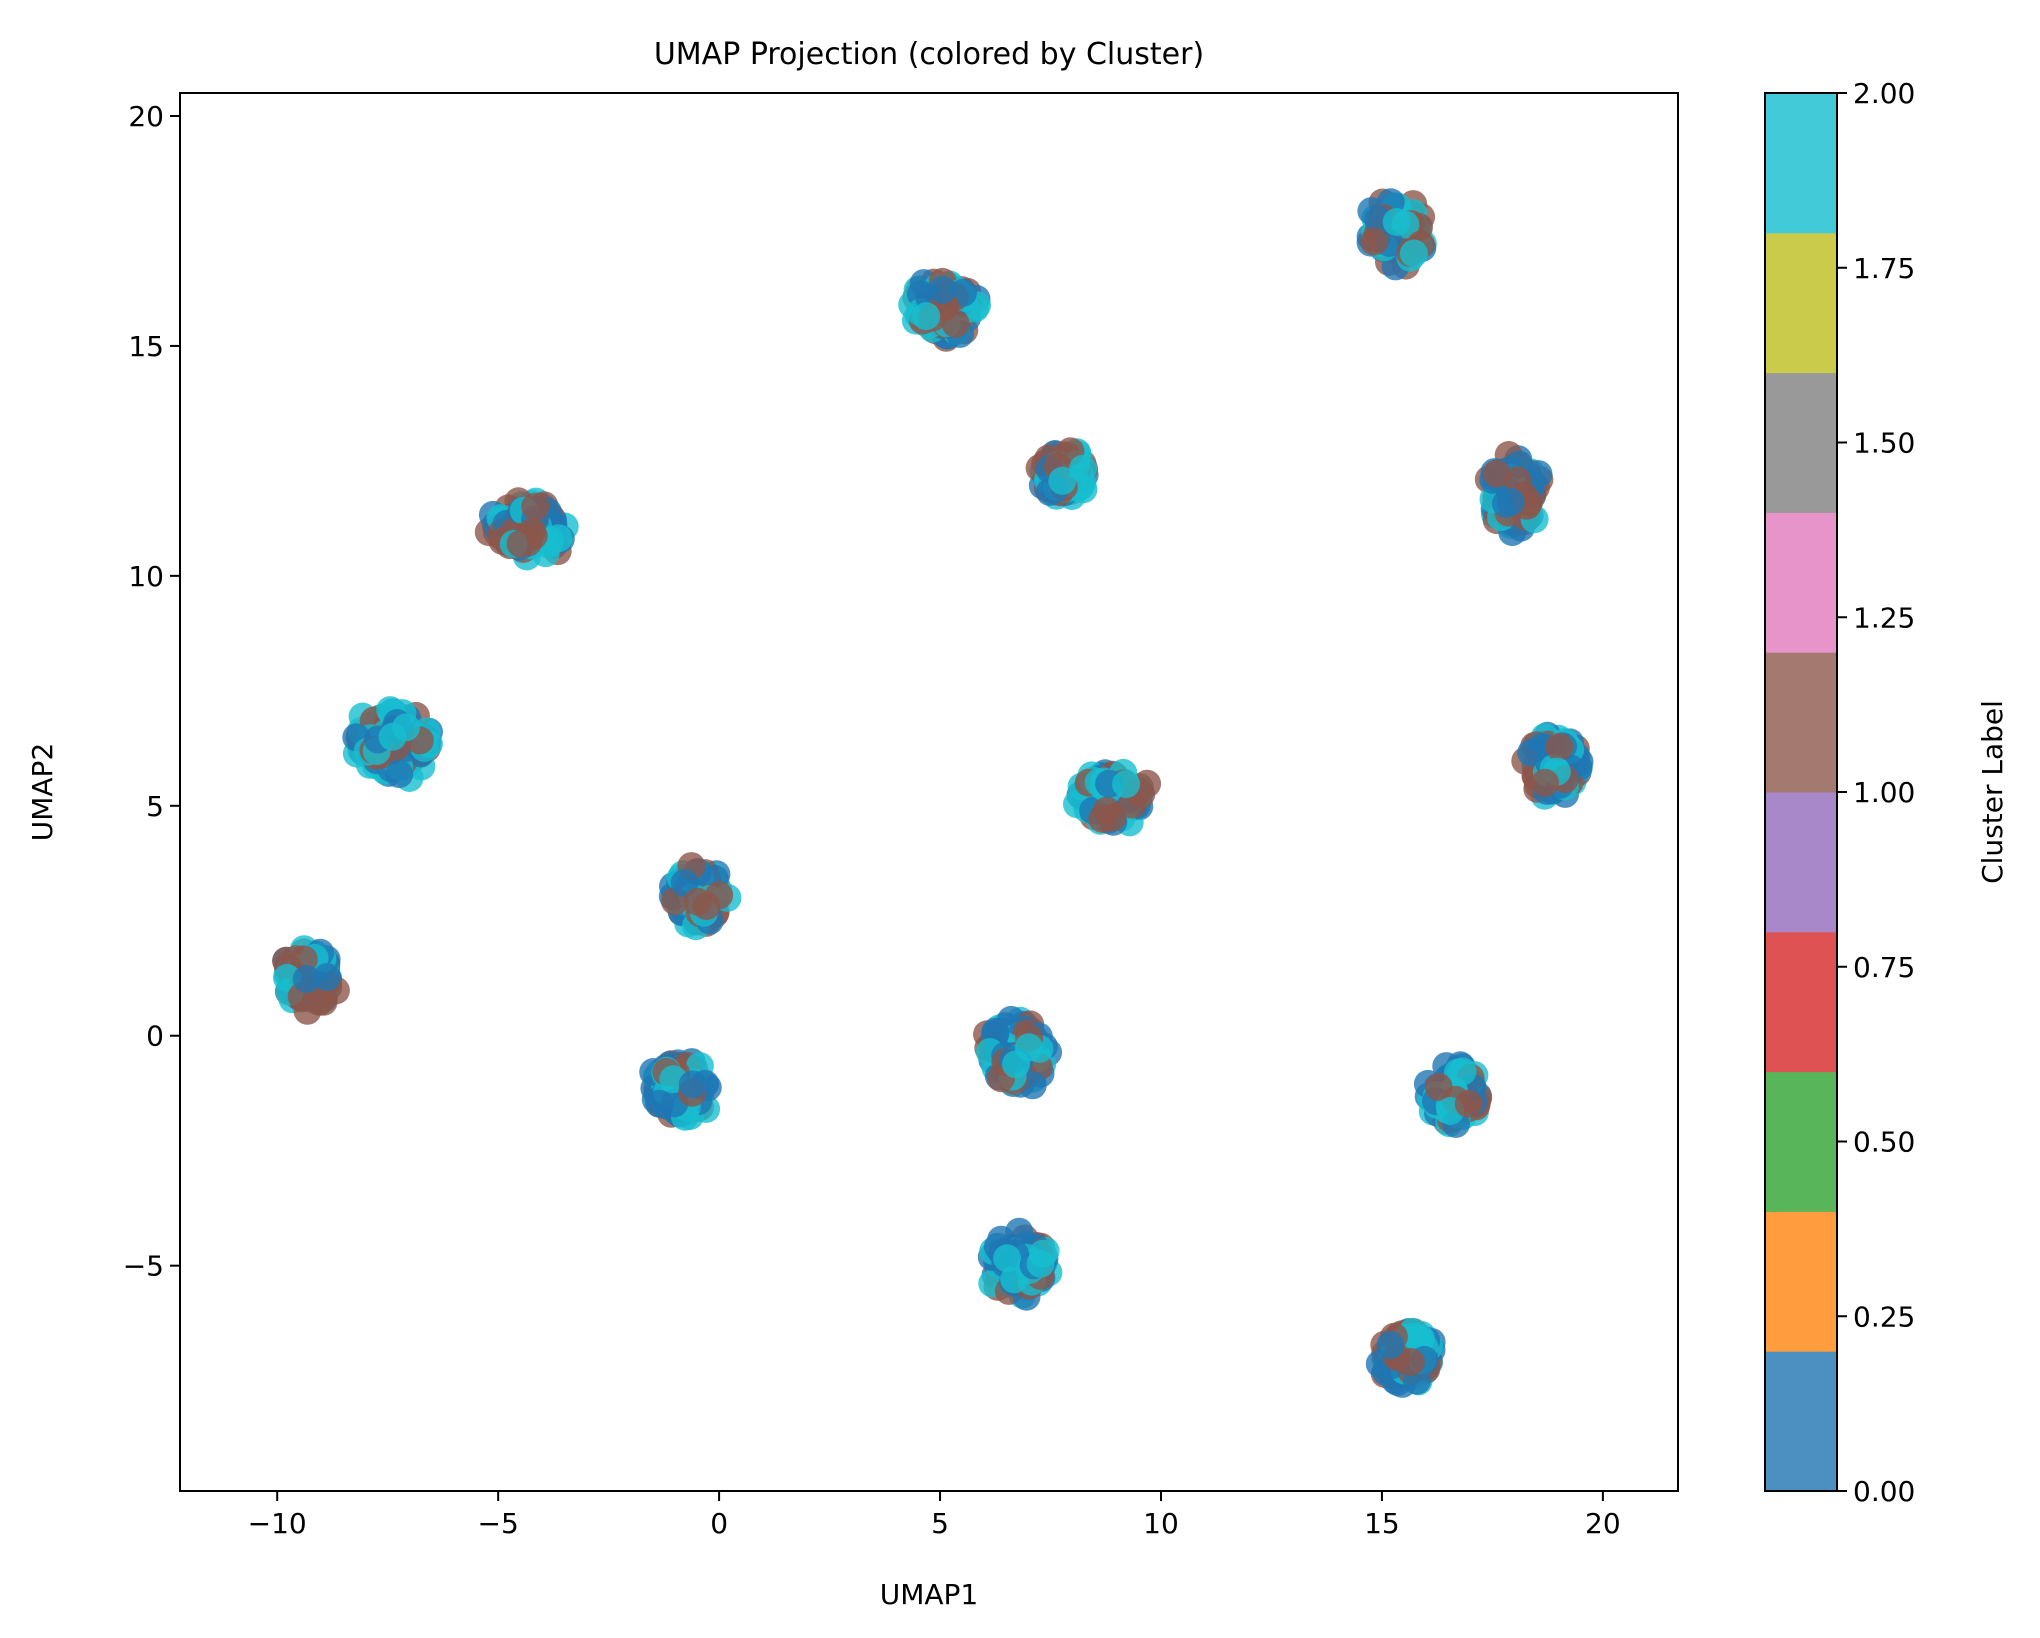 The width and height of the screenshot is (2040, 1638). I want to click on y-axis-ticks: −5 0 5 10 15 20, so click(151, 691).